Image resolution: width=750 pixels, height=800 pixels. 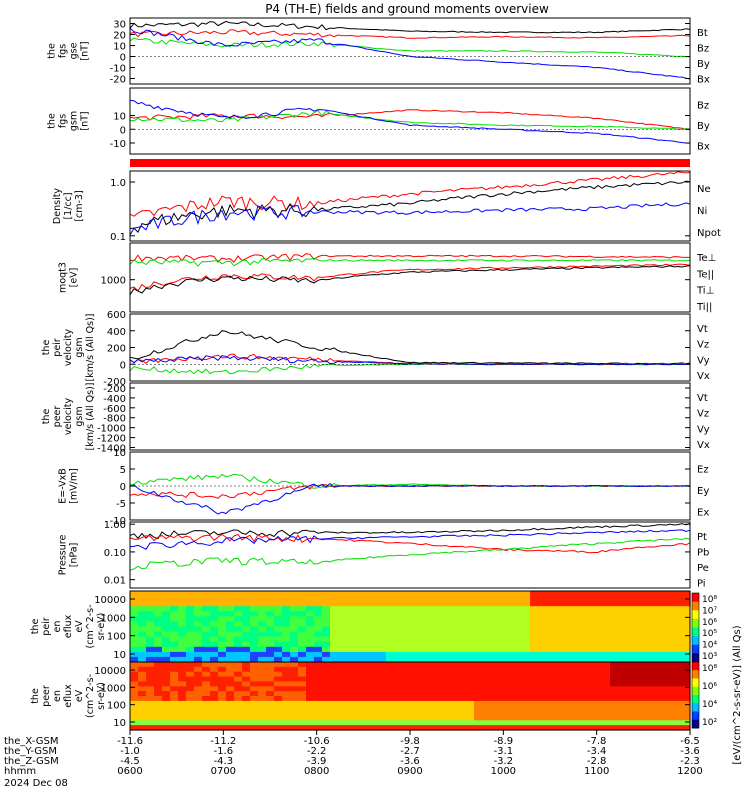 What do you see at coordinates (410, 277) in the screenshot?
I see `series-line-Te⊥` at bounding box center [410, 277].